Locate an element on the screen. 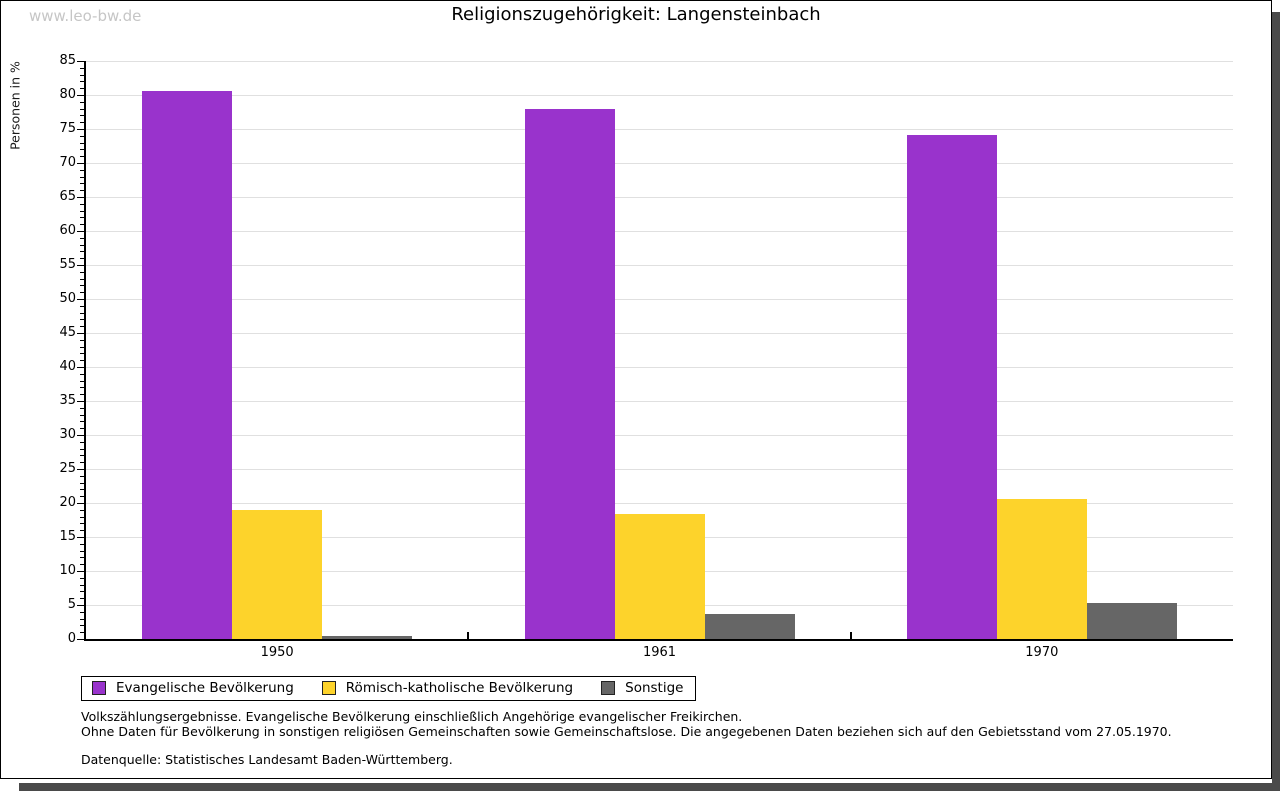  bar-Sonstige-1961 is located at coordinates (749, 626).